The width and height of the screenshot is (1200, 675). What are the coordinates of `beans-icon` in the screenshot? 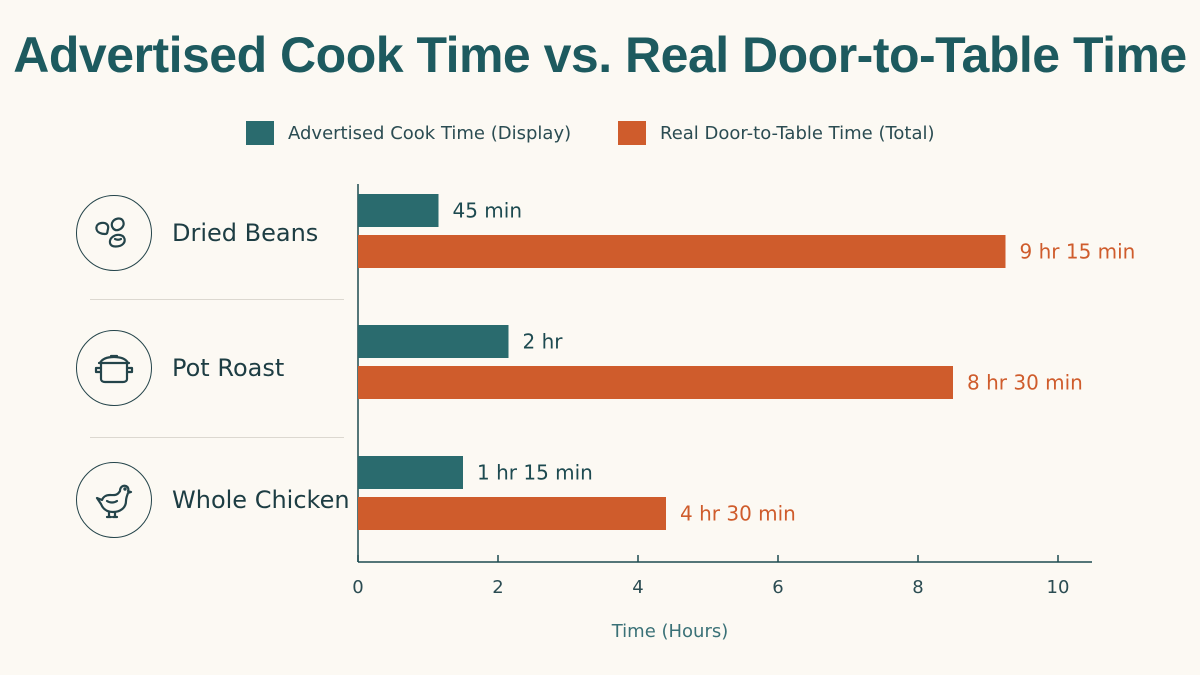 It's located at (114, 233).